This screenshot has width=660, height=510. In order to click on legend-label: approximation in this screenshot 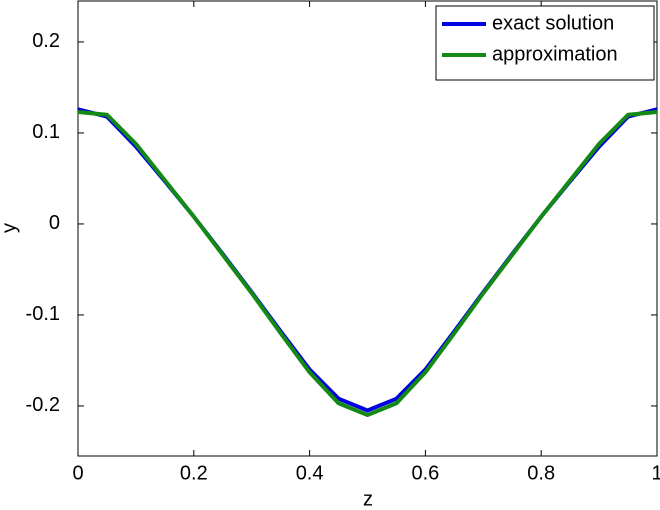, I will do `click(555, 54)`.